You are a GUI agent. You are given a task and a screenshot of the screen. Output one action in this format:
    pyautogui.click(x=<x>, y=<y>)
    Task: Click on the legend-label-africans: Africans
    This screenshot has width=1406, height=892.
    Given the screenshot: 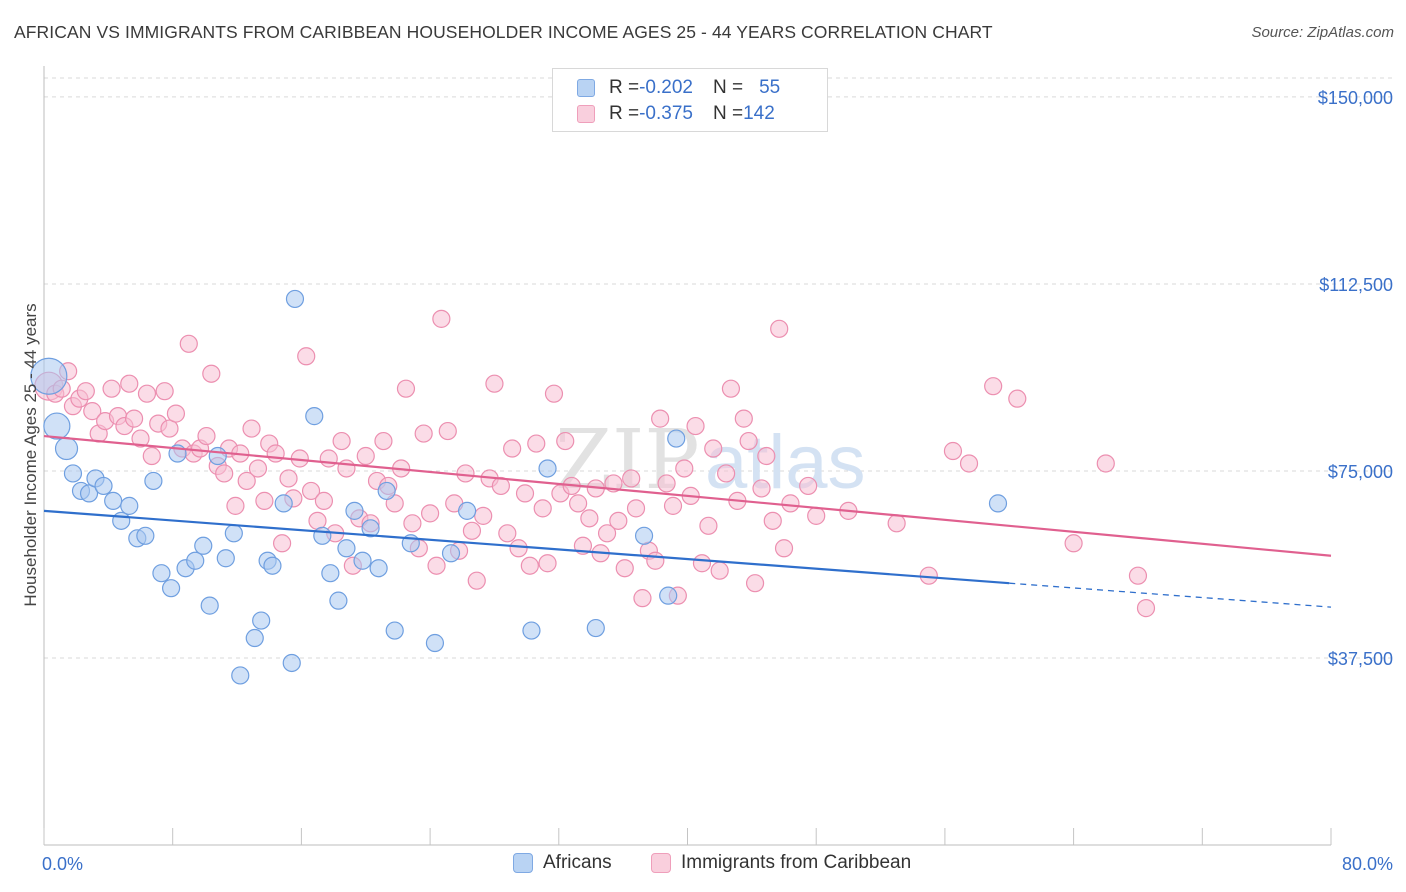 What is the action you would take?
    pyautogui.click(x=577, y=862)
    